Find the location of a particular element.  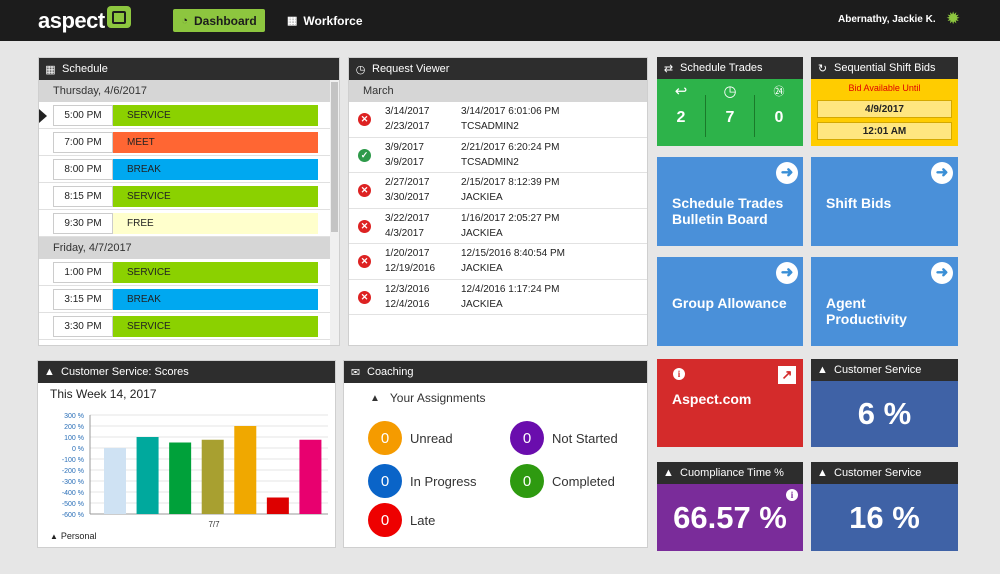

request-end: 3/9/2017 is located at coordinates (404, 162).